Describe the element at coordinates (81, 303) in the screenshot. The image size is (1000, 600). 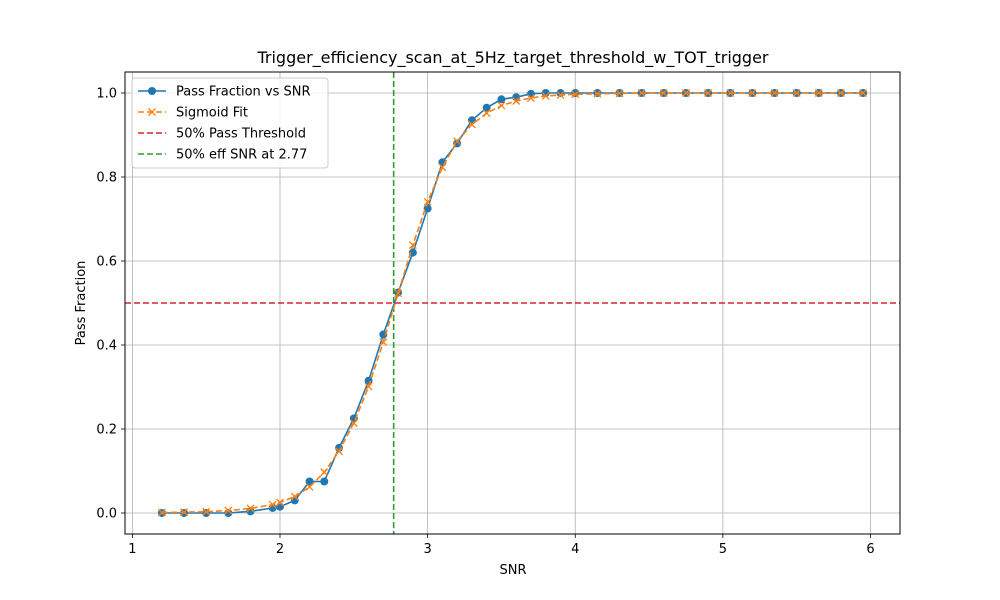
I see `y-axis-label: Pass Fraction` at that location.